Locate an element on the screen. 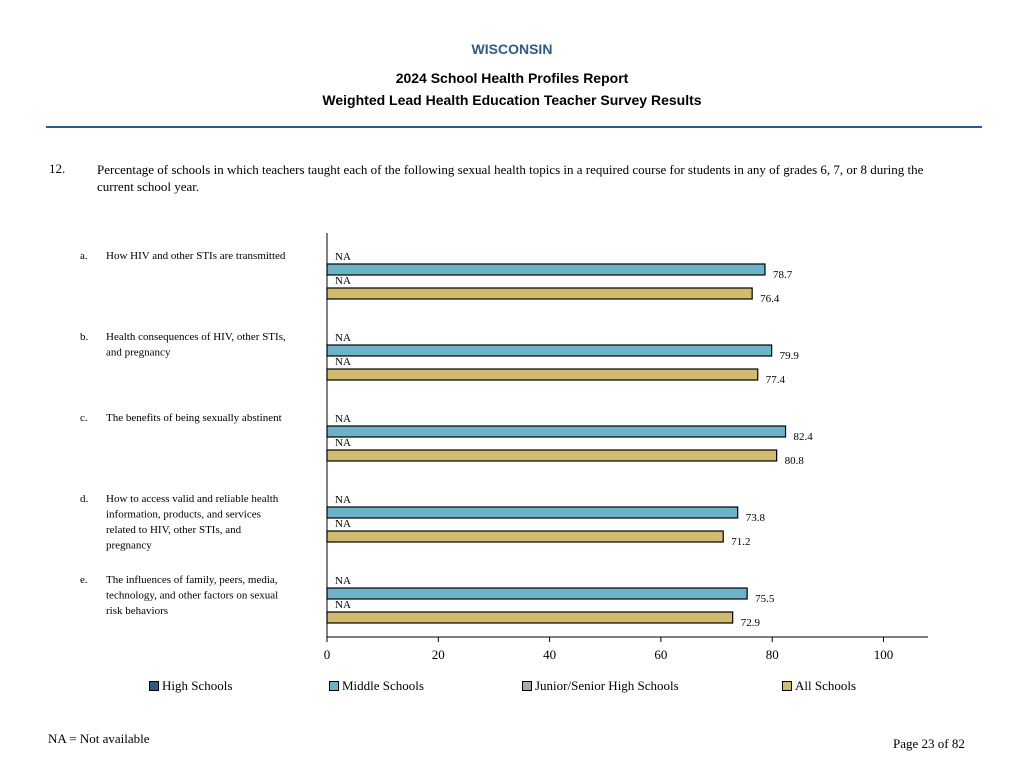 Image resolution: width=1024 pixels, height=768 pixels. na-label-junior-senior-high-schools-a: NA is located at coordinates (343, 281).